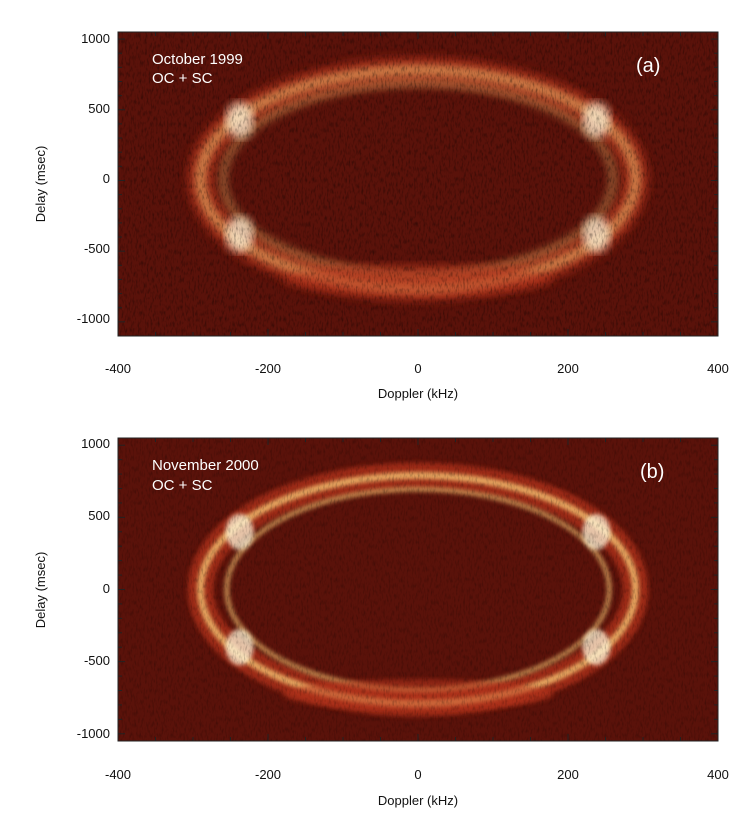 The image size is (749, 814). Describe the element at coordinates (197, 59) in the screenshot. I see `panel-a-annotation-line-1: October 1999` at that location.